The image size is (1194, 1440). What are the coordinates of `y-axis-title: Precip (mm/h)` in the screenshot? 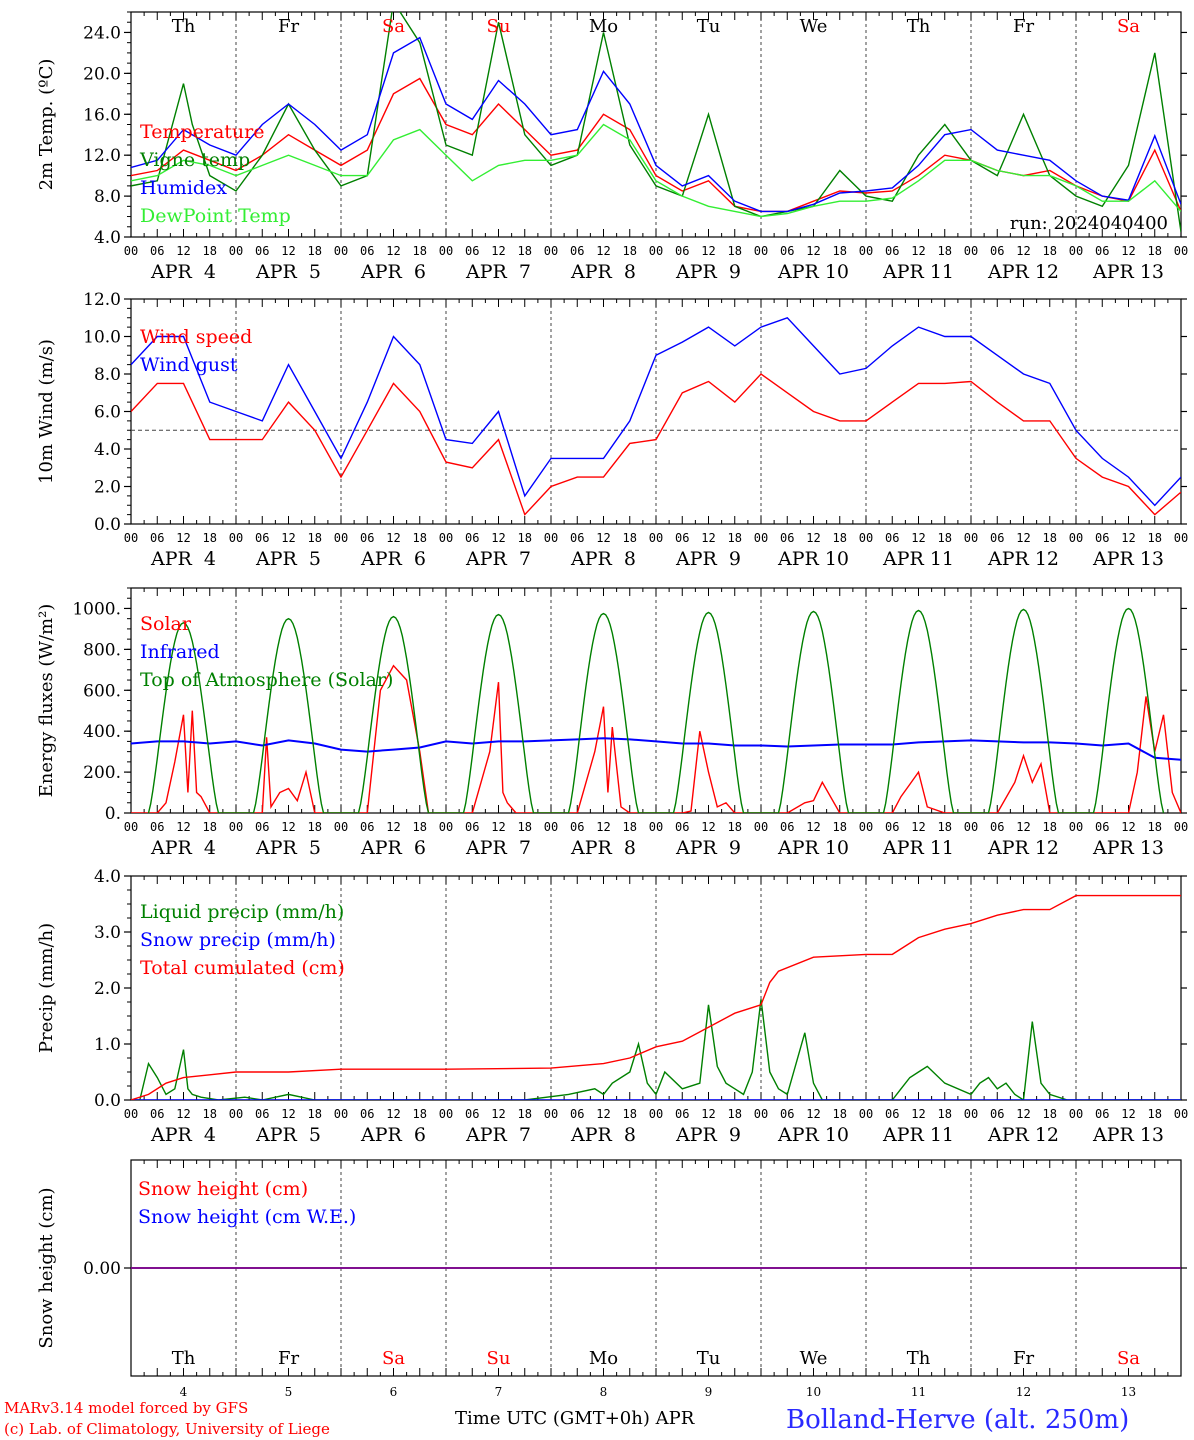 It's located at (46, 988).